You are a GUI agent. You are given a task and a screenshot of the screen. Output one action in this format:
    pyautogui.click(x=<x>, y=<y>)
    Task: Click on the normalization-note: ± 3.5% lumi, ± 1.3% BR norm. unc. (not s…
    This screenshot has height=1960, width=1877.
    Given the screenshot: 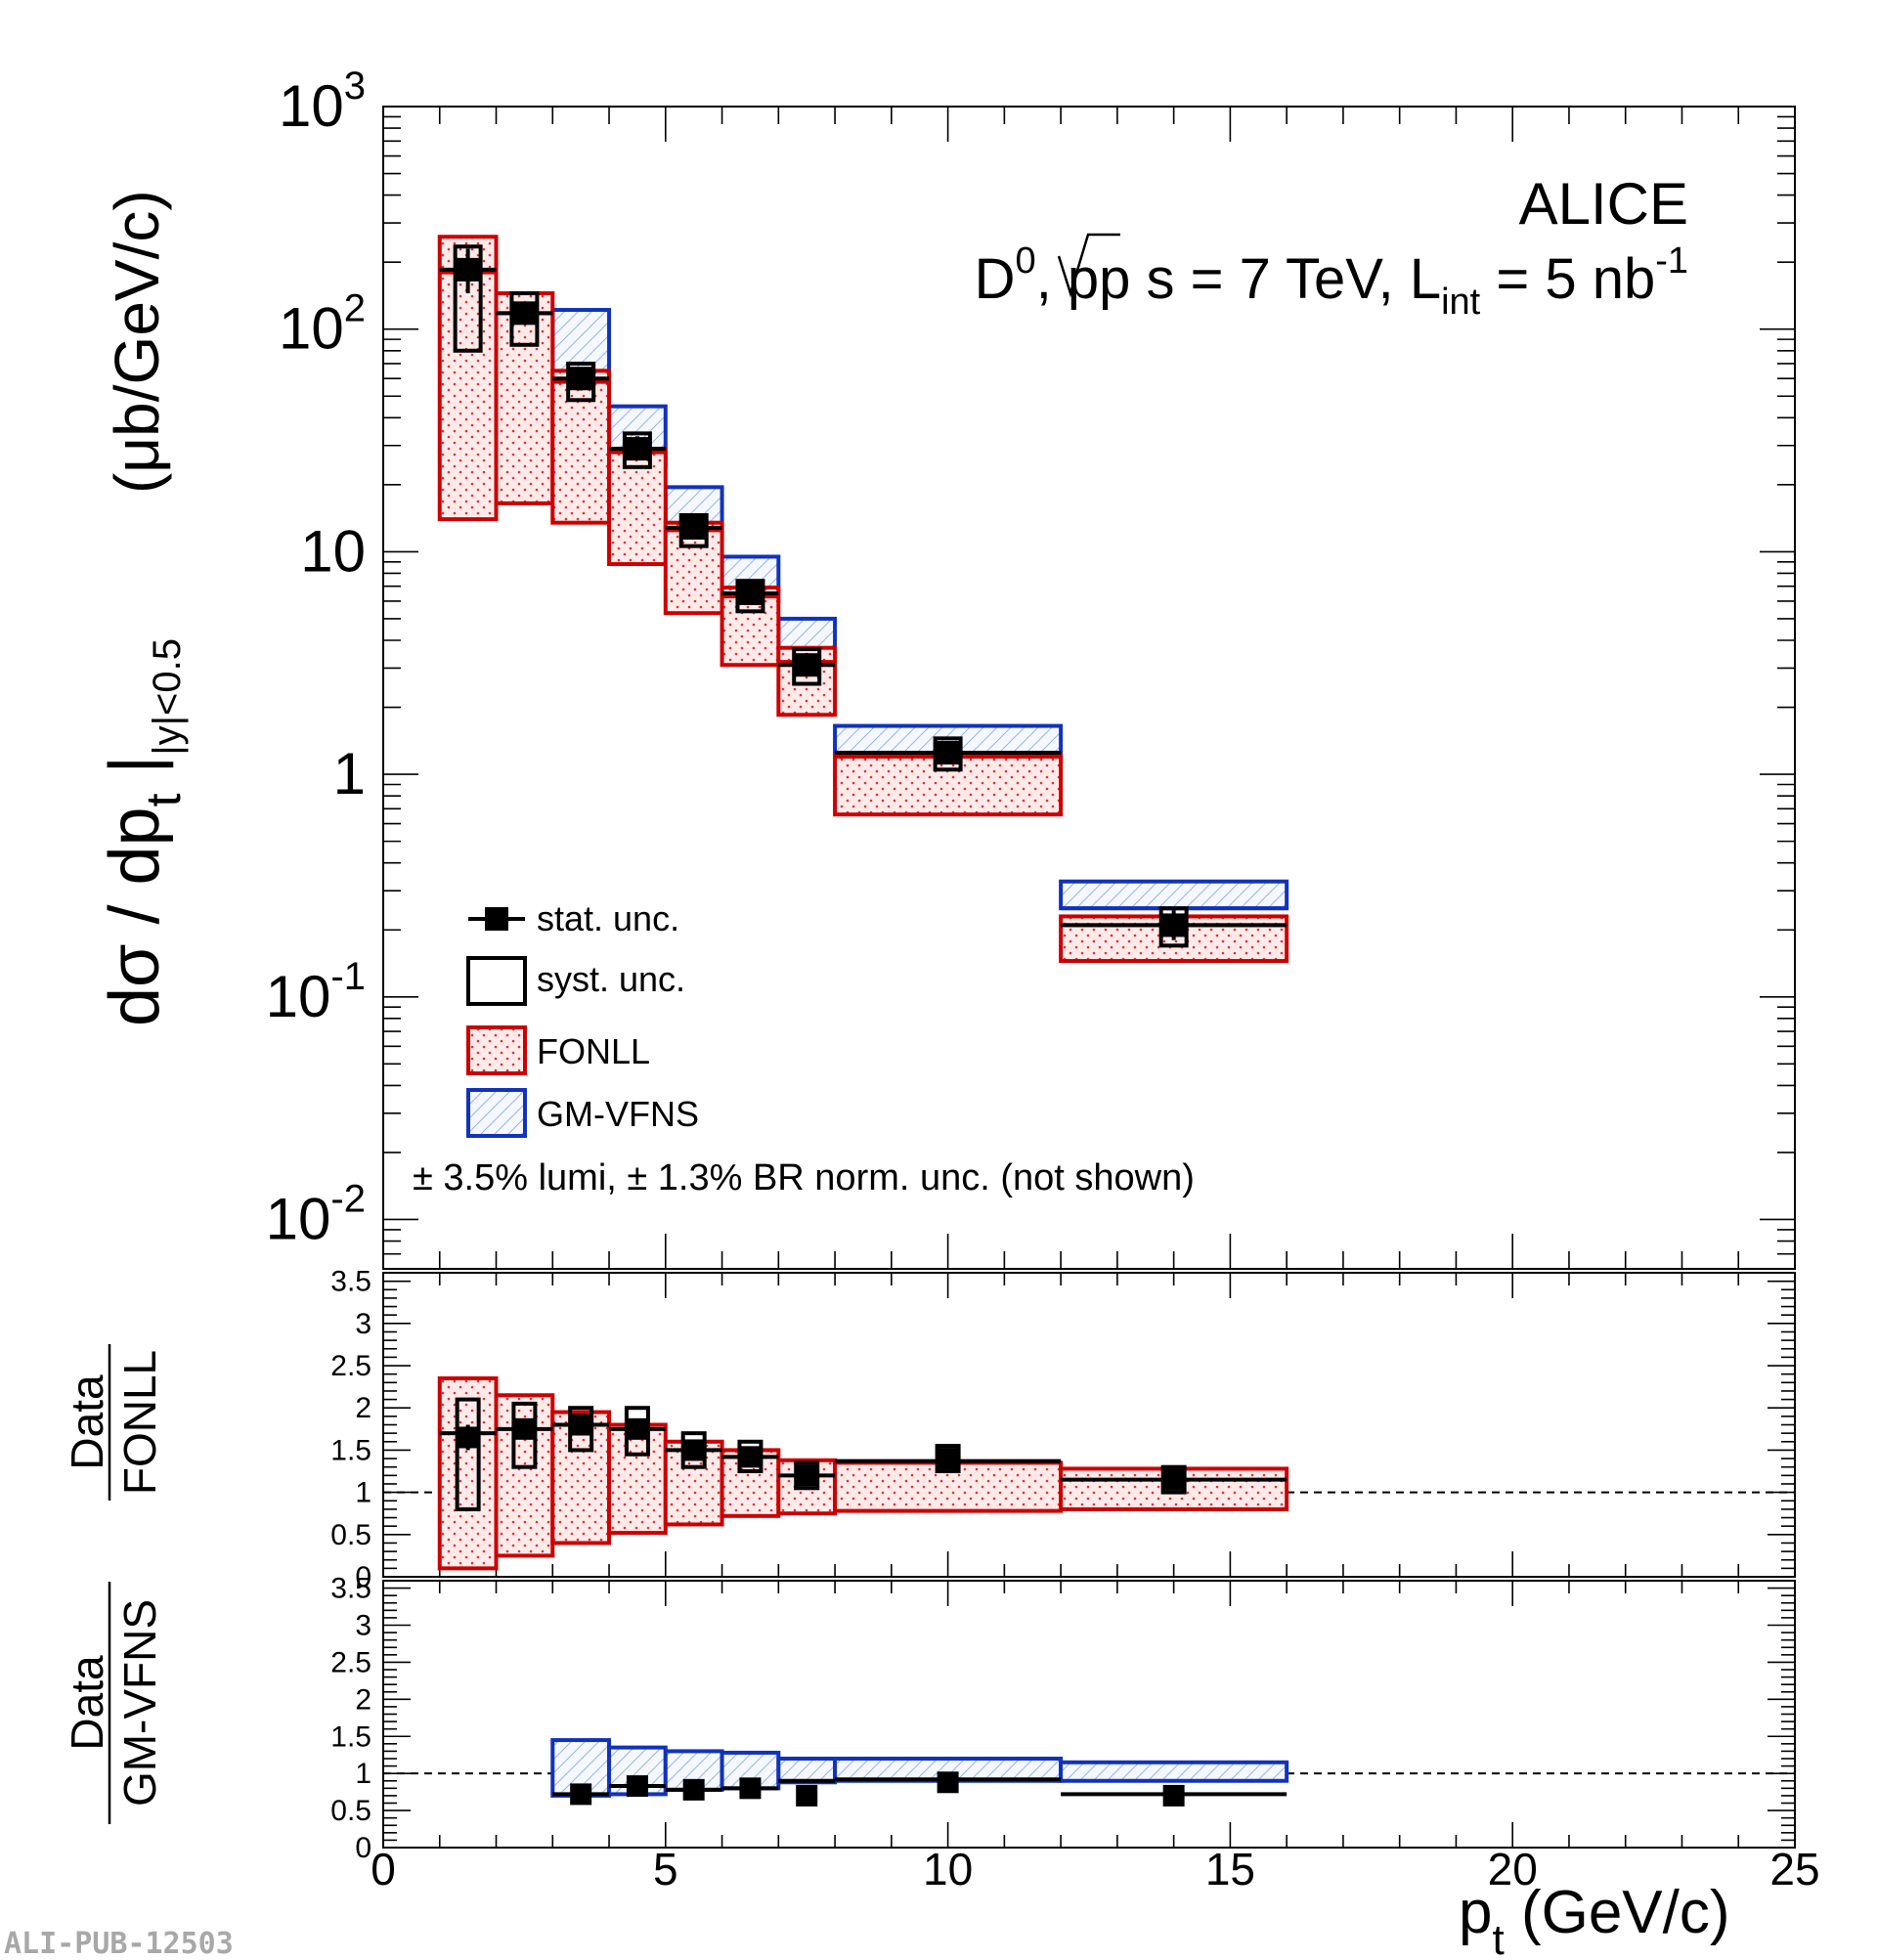 What is the action you would take?
    pyautogui.click(x=804, y=1177)
    